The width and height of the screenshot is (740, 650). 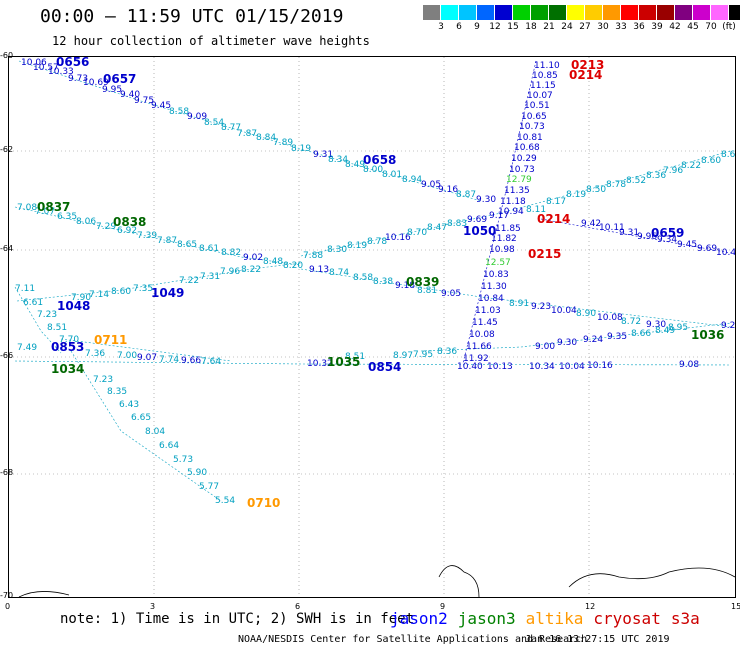 What do you see at coordinates (319, 270) in the screenshot?
I see `swh-value: 9.13` at bounding box center [319, 270].